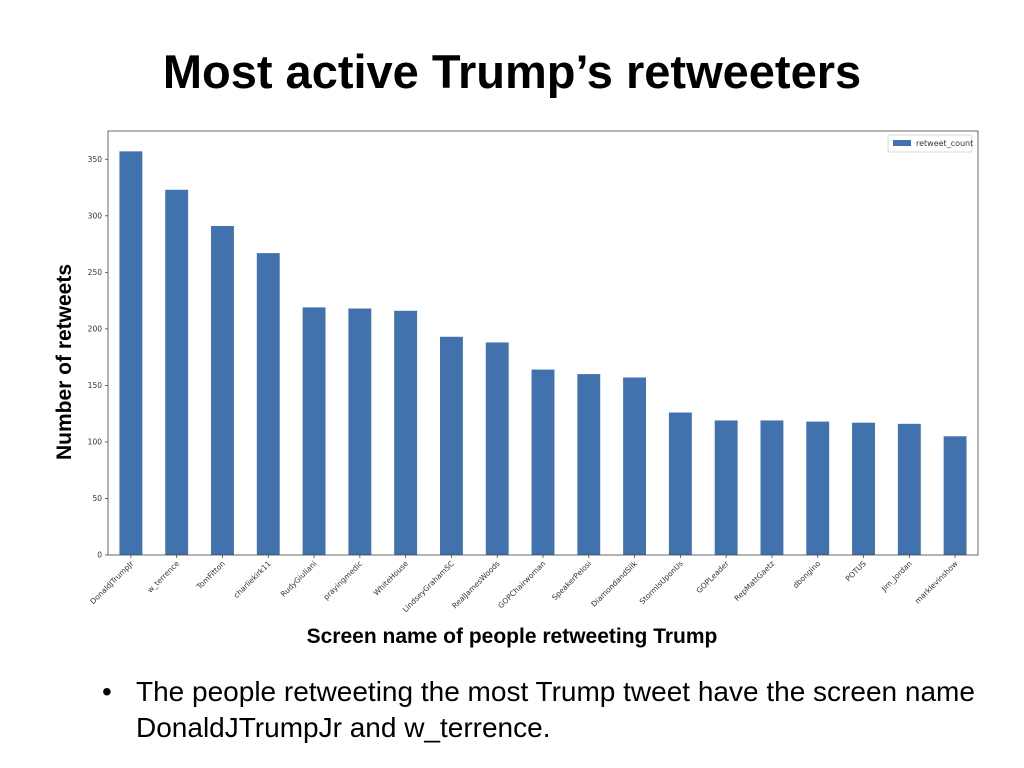 Image resolution: width=1024 pixels, height=768 pixels. What do you see at coordinates (95, 385) in the screenshot?
I see `y-tick-label: 150` at bounding box center [95, 385].